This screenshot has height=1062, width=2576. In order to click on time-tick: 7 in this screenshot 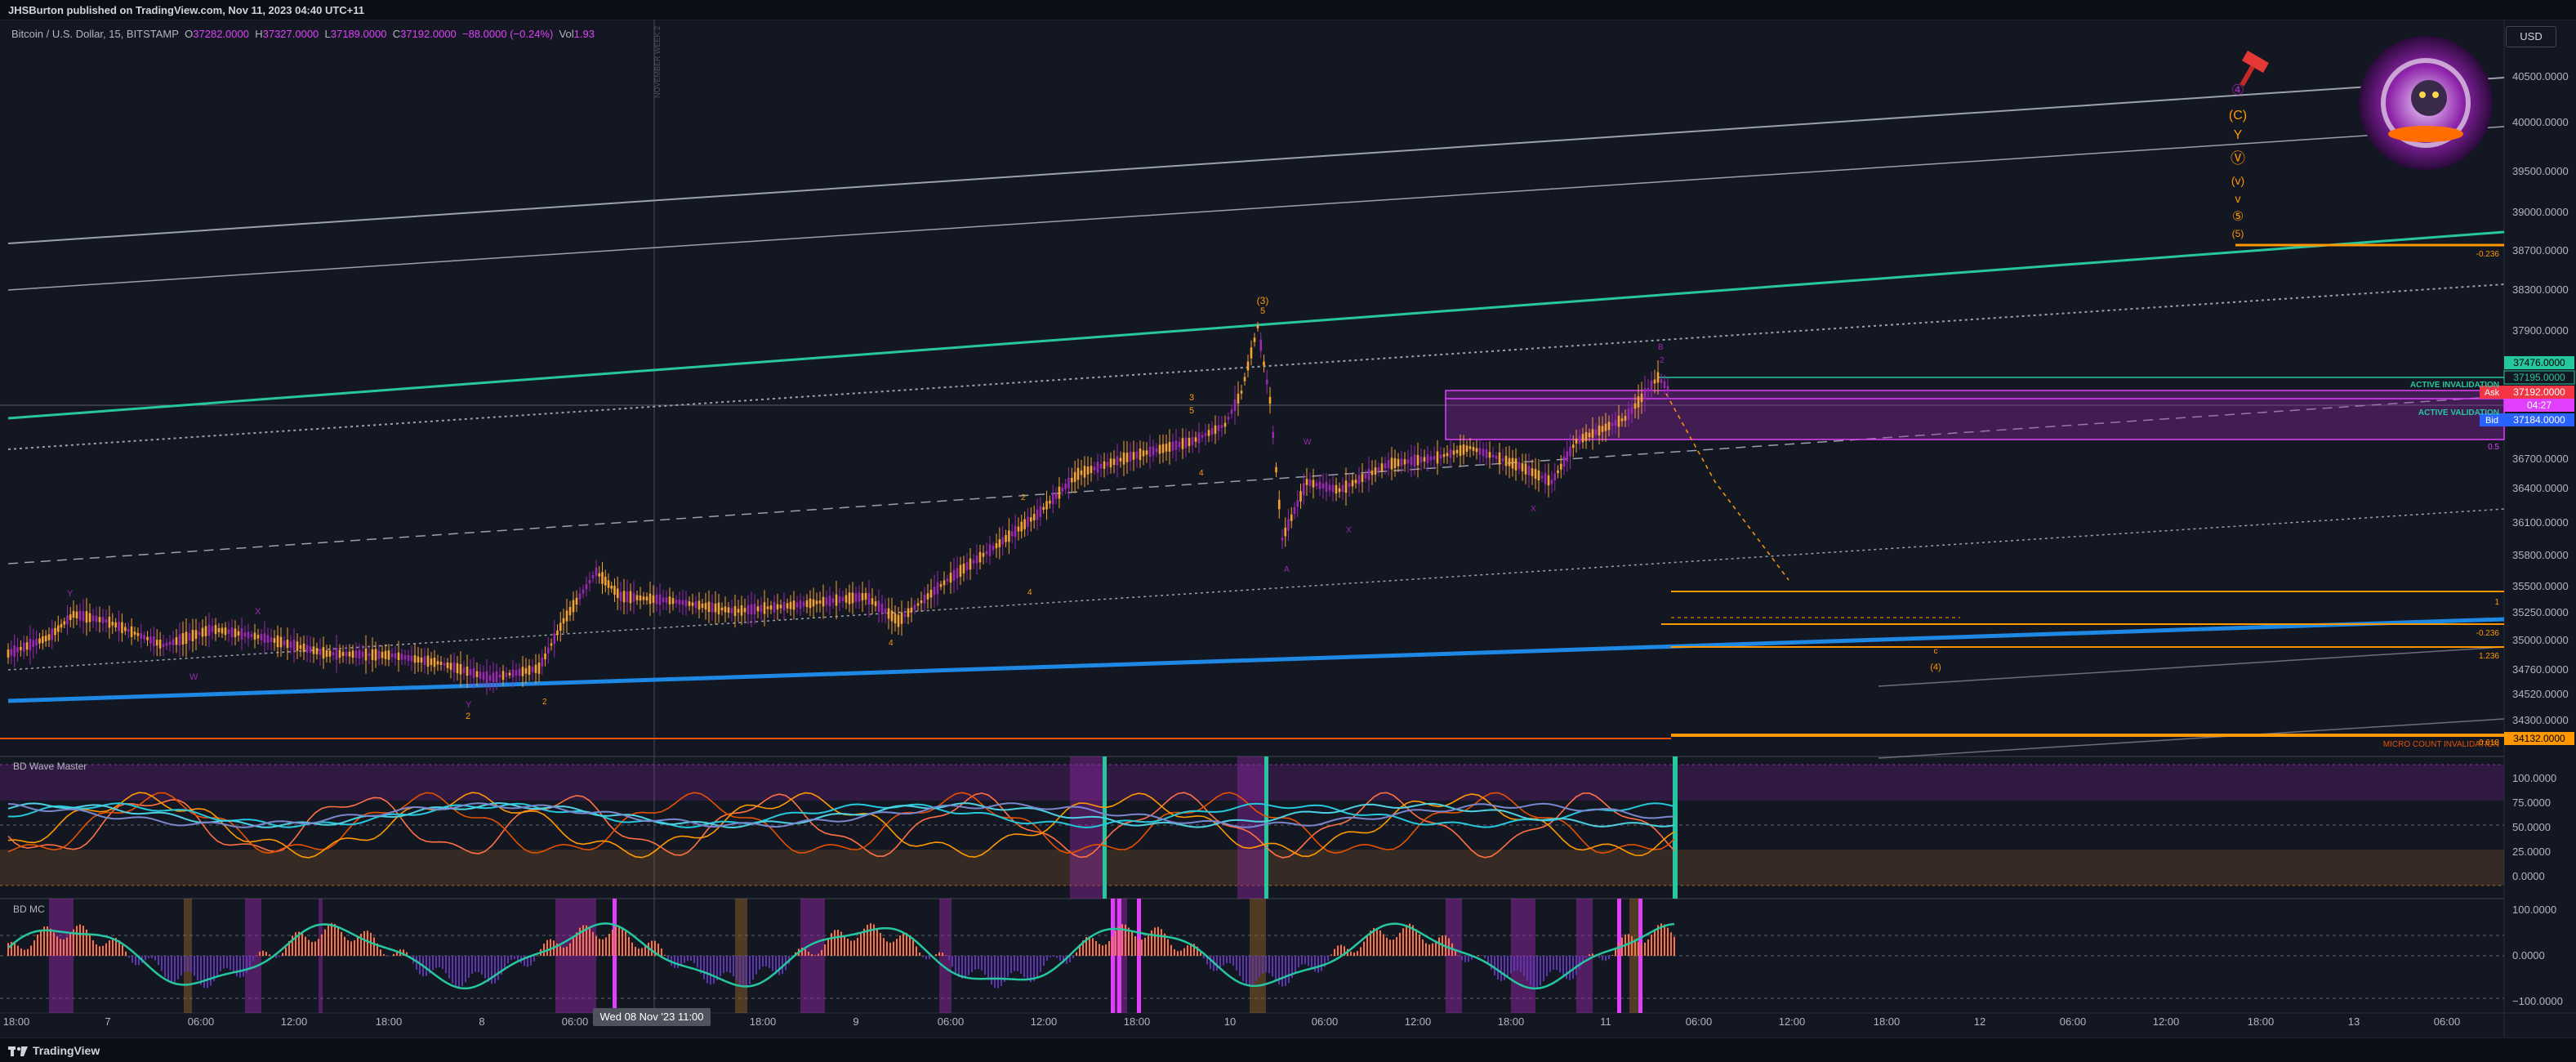, I will do `click(107, 1021)`.